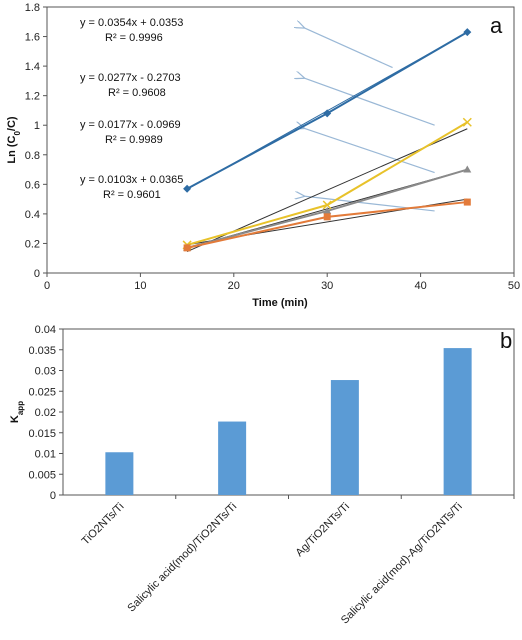 The width and height of the screenshot is (522, 640). What do you see at coordinates (134, 38) in the screenshot?
I see `panel-a-r2-label: R² = 0.9996` at bounding box center [134, 38].